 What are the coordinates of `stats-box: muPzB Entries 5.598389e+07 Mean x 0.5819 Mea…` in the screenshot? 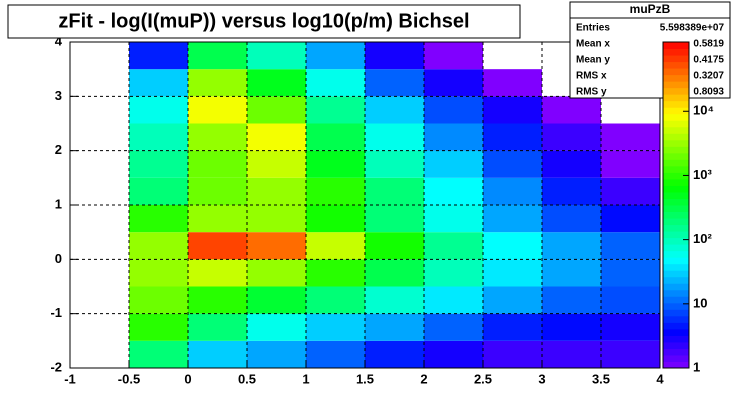 It's located at (650, 50).